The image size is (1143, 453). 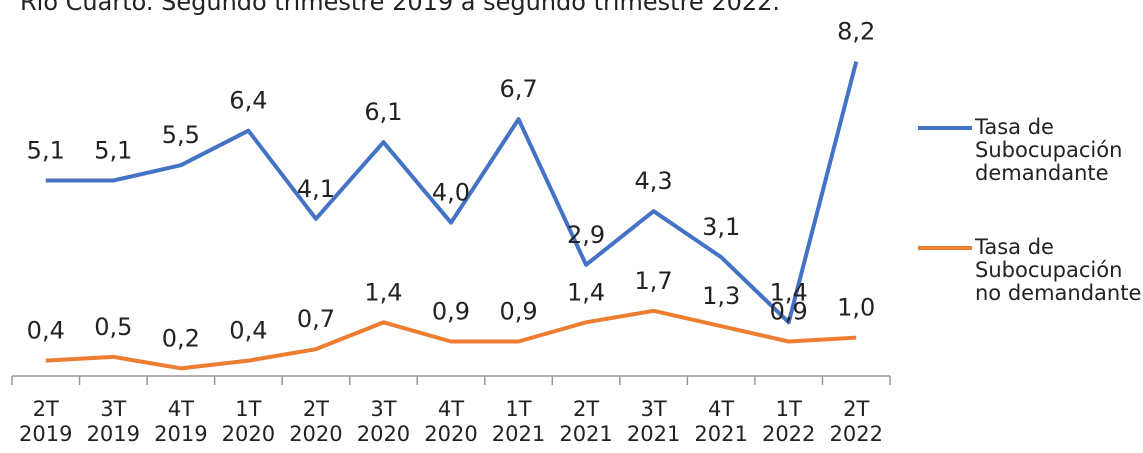 I want to click on data-label: 1,0, so click(x=856, y=308).